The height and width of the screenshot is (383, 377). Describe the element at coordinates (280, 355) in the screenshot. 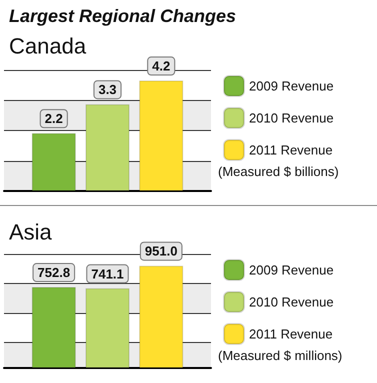

I see `text: (Measured $ millions)` at that location.